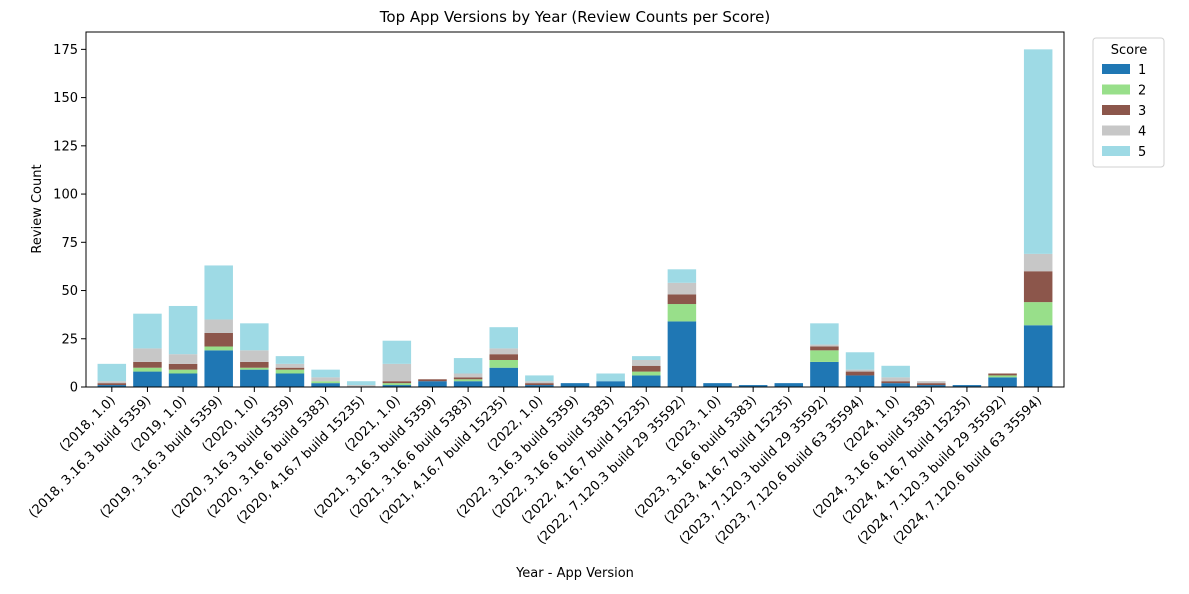 The height and width of the screenshot is (594, 1189). I want to click on y-tick-label: 175, so click(65, 50).